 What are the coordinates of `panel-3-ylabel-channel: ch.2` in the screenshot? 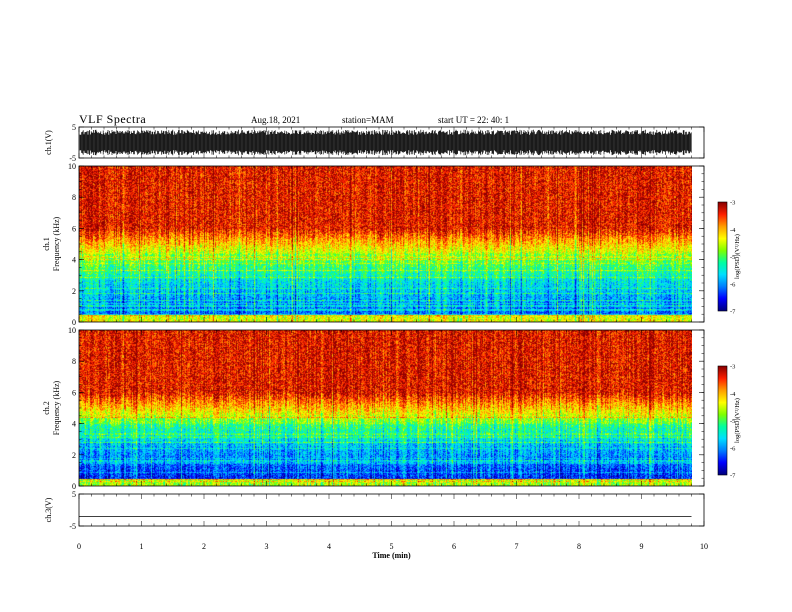 It's located at (46, 408).